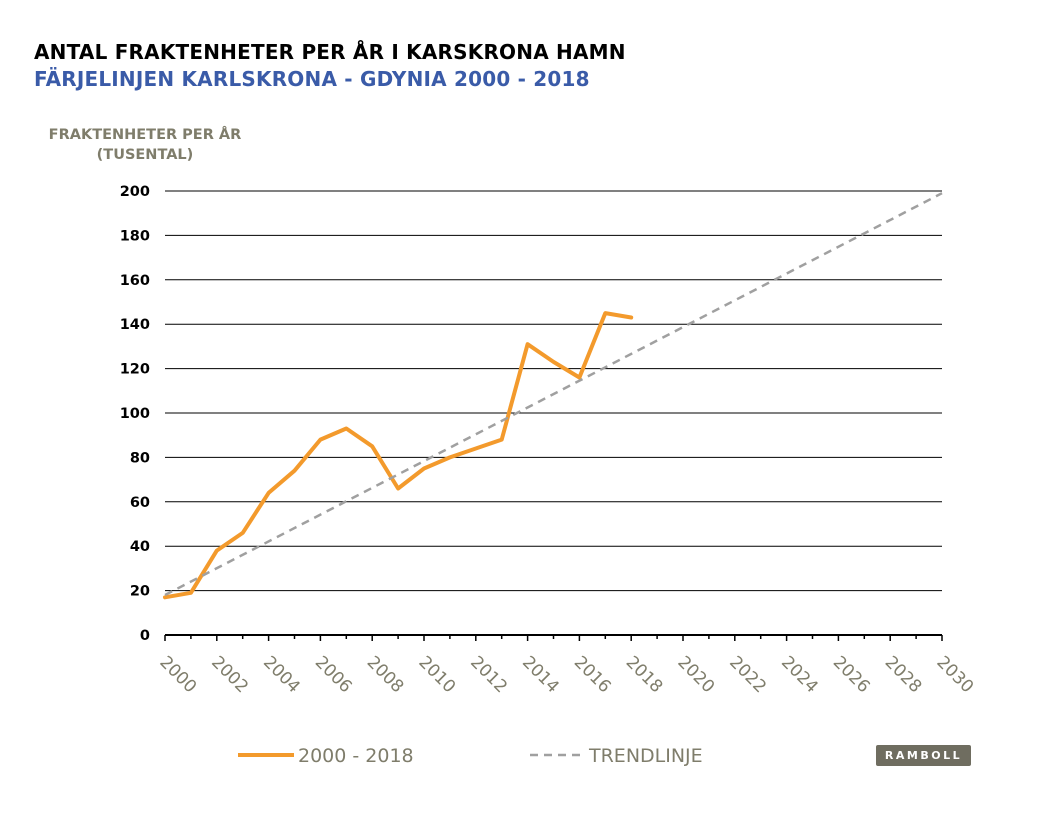 The image size is (1054, 831). What do you see at coordinates (145, 145) in the screenshot?
I see `y-axis-label: FRAKTENHETER PER ÅR (TUSENTAL)` at bounding box center [145, 145].